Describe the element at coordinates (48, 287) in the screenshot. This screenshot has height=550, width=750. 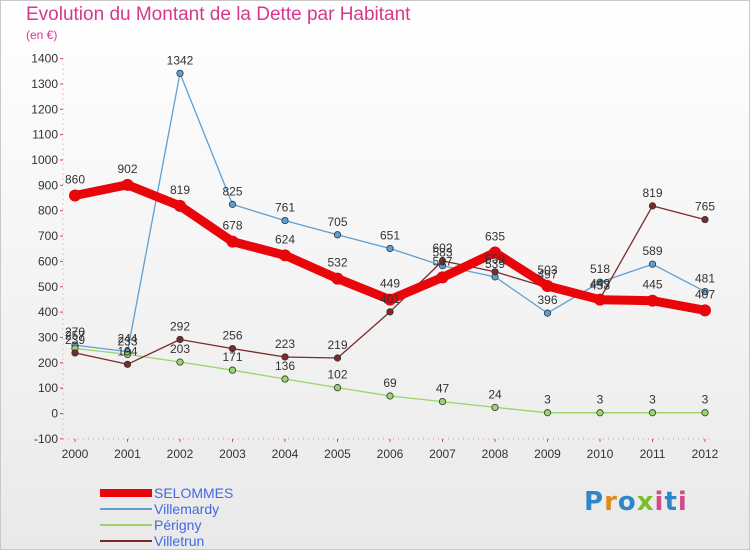
I see `y-tick-label: 500` at that location.